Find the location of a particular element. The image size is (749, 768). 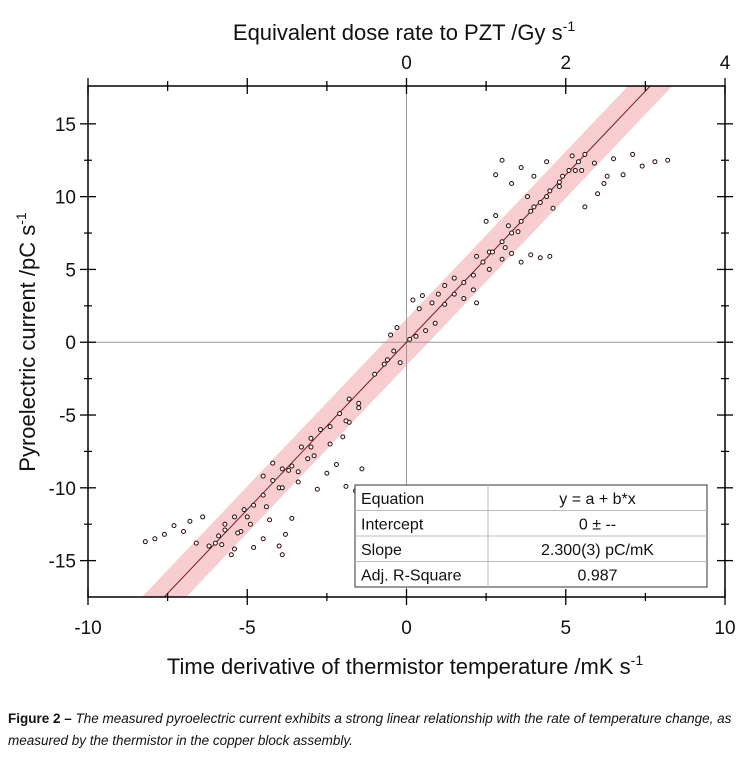

y-tick-label: -15 is located at coordinates (62, 562).